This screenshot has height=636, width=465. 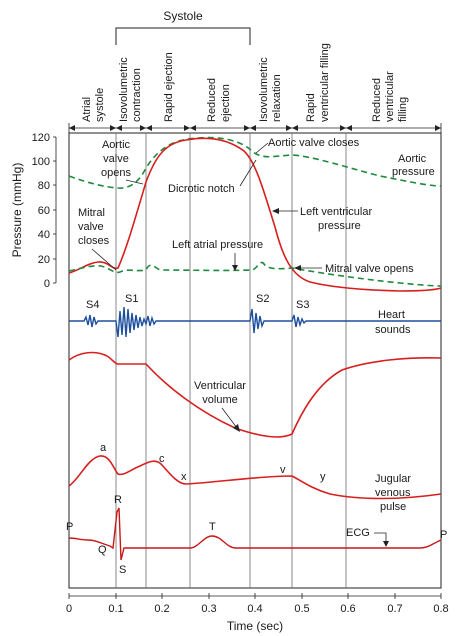 I want to click on y-axis-label: Pressure (mmHg), so click(x=17, y=210).